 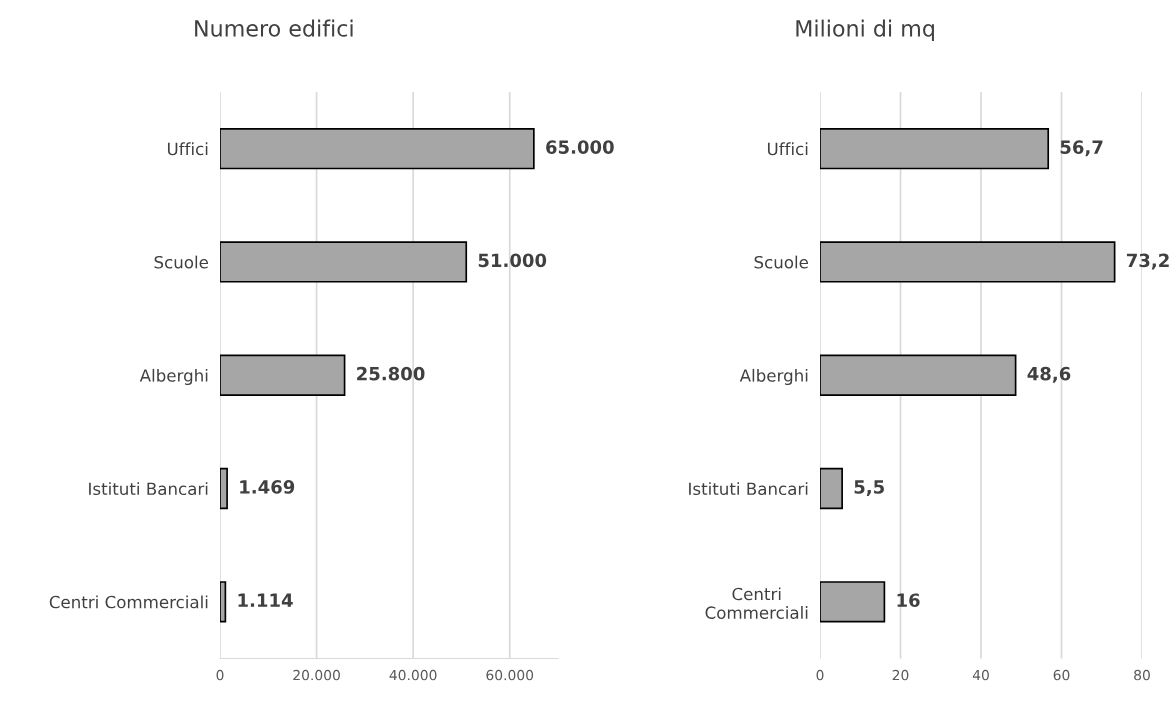 I want to click on data-label: 51.000, so click(x=512, y=260).